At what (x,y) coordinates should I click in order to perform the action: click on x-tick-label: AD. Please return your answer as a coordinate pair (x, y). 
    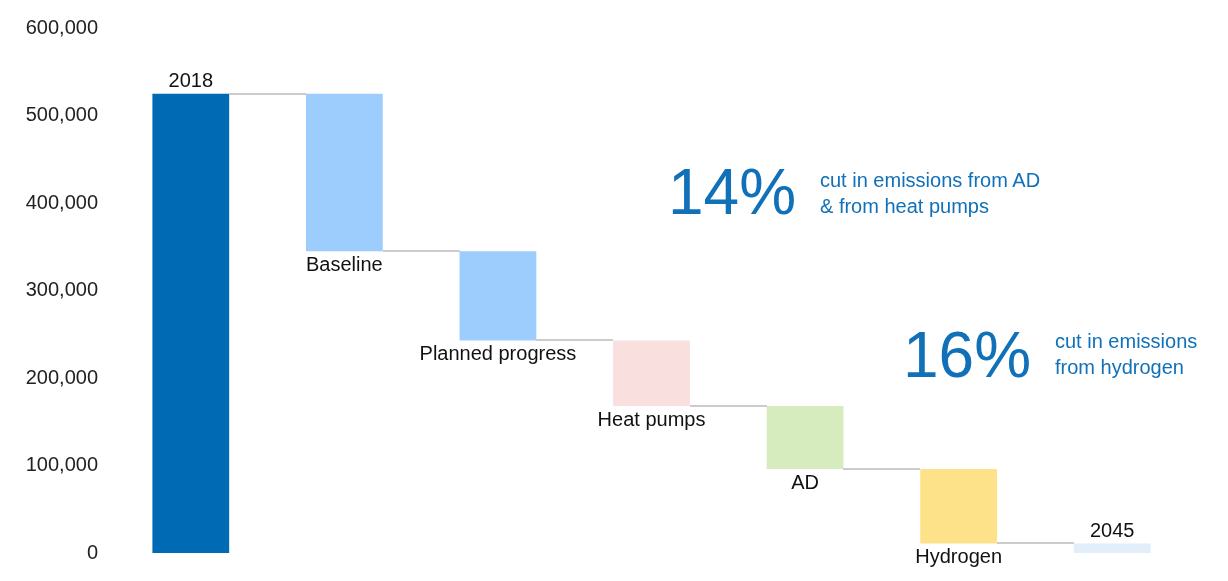
    Looking at the image, I should click on (805, 481).